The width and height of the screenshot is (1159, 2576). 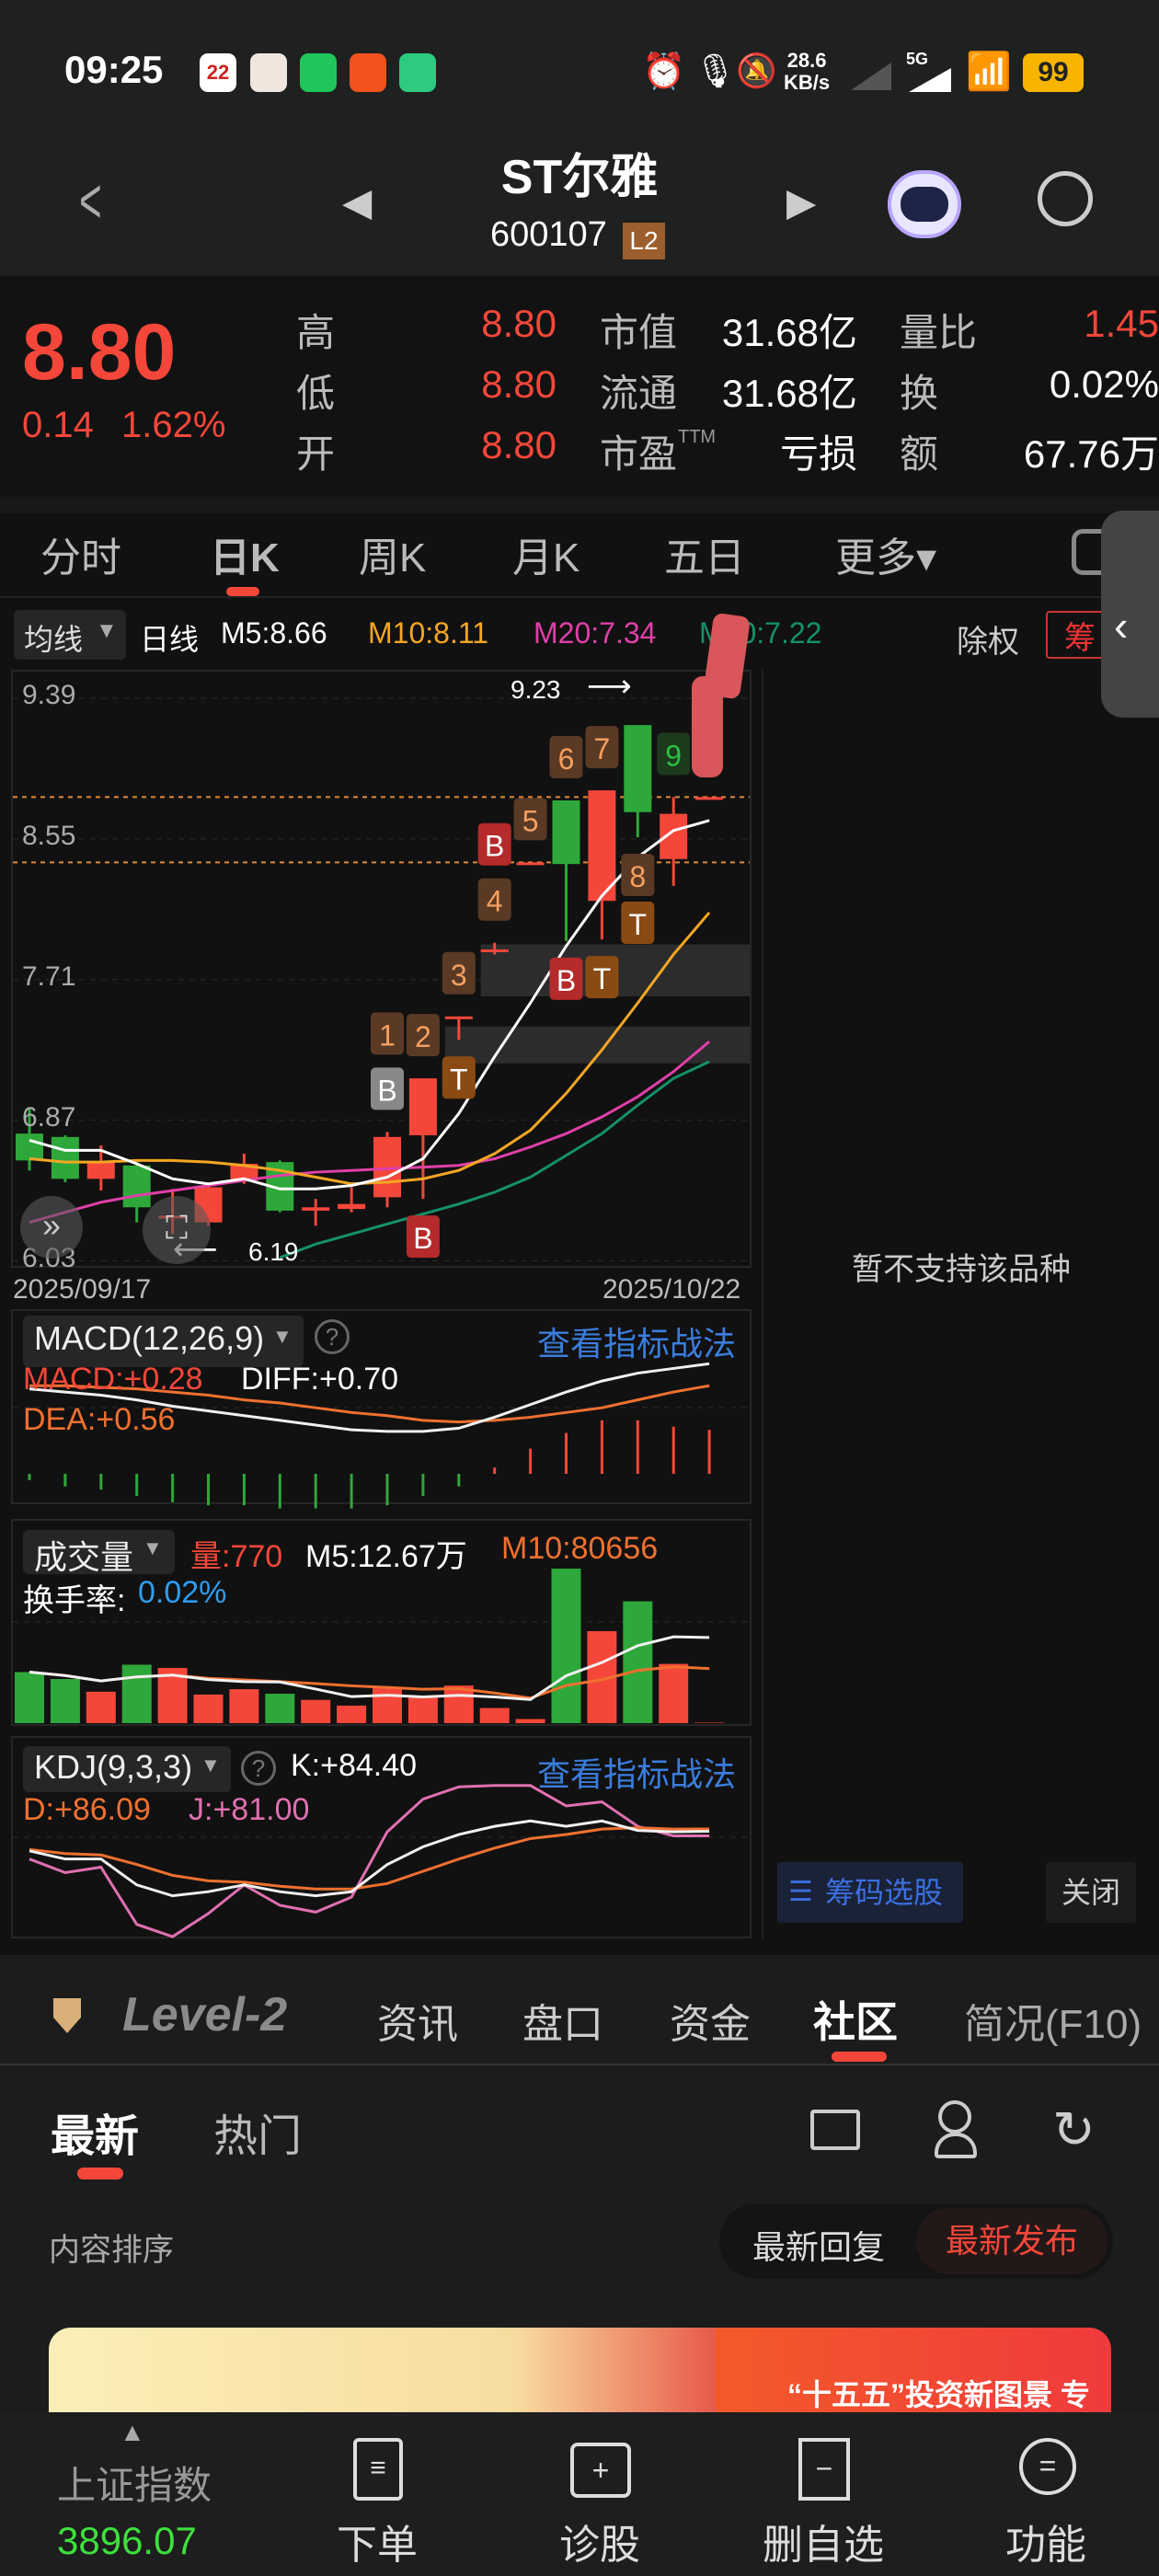 What do you see at coordinates (579, 177) in the screenshot?
I see `stock-title: ST尔雅` at bounding box center [579, 177].